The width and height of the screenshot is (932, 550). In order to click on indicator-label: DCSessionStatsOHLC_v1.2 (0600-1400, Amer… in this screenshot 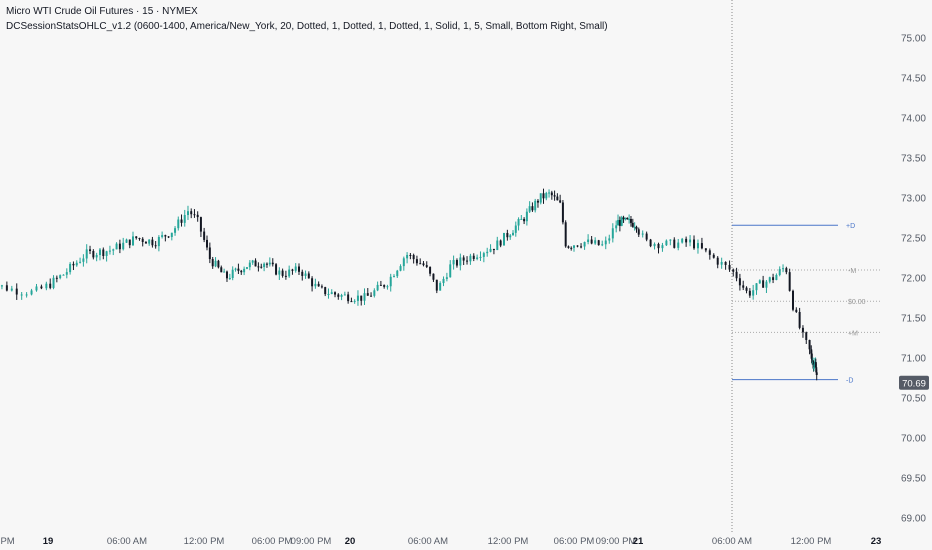, I will do `click(307, 26)`.